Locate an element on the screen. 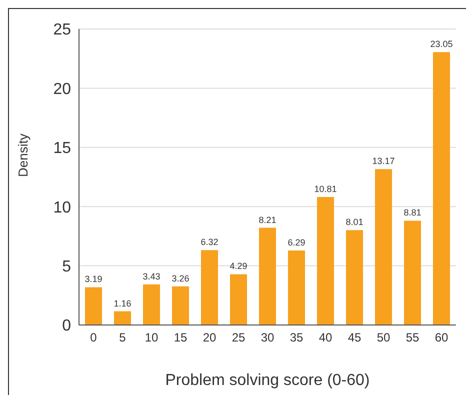 This screenshot has height=402, width=473. data-label: 23.05 is located at coordinates (441, 44).